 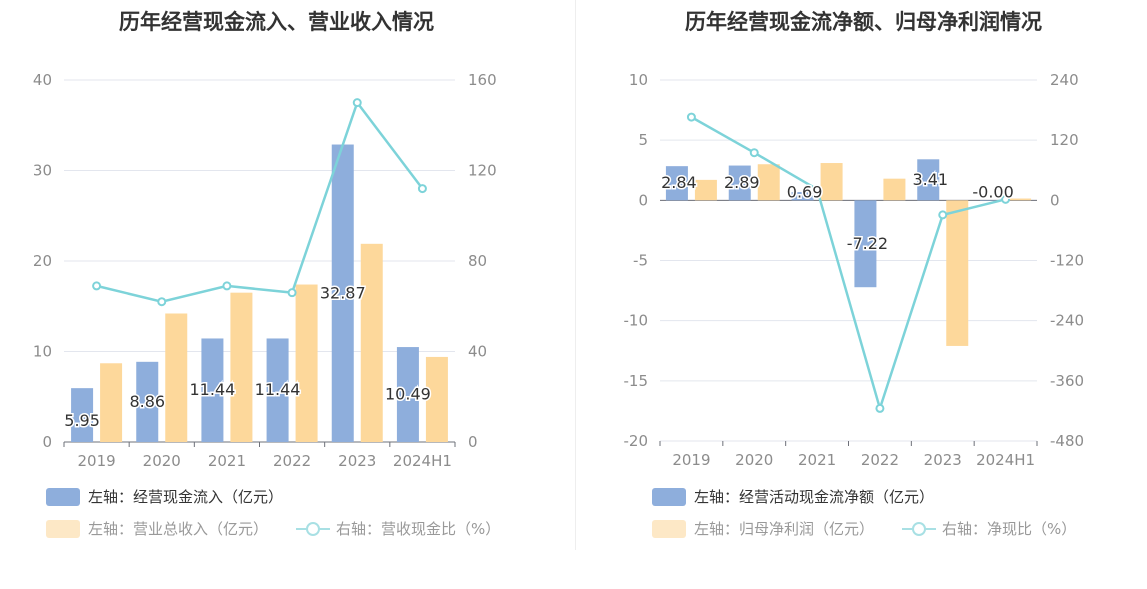 I want to click on bar-data-label: 32.87, so click(x=343, y=292).